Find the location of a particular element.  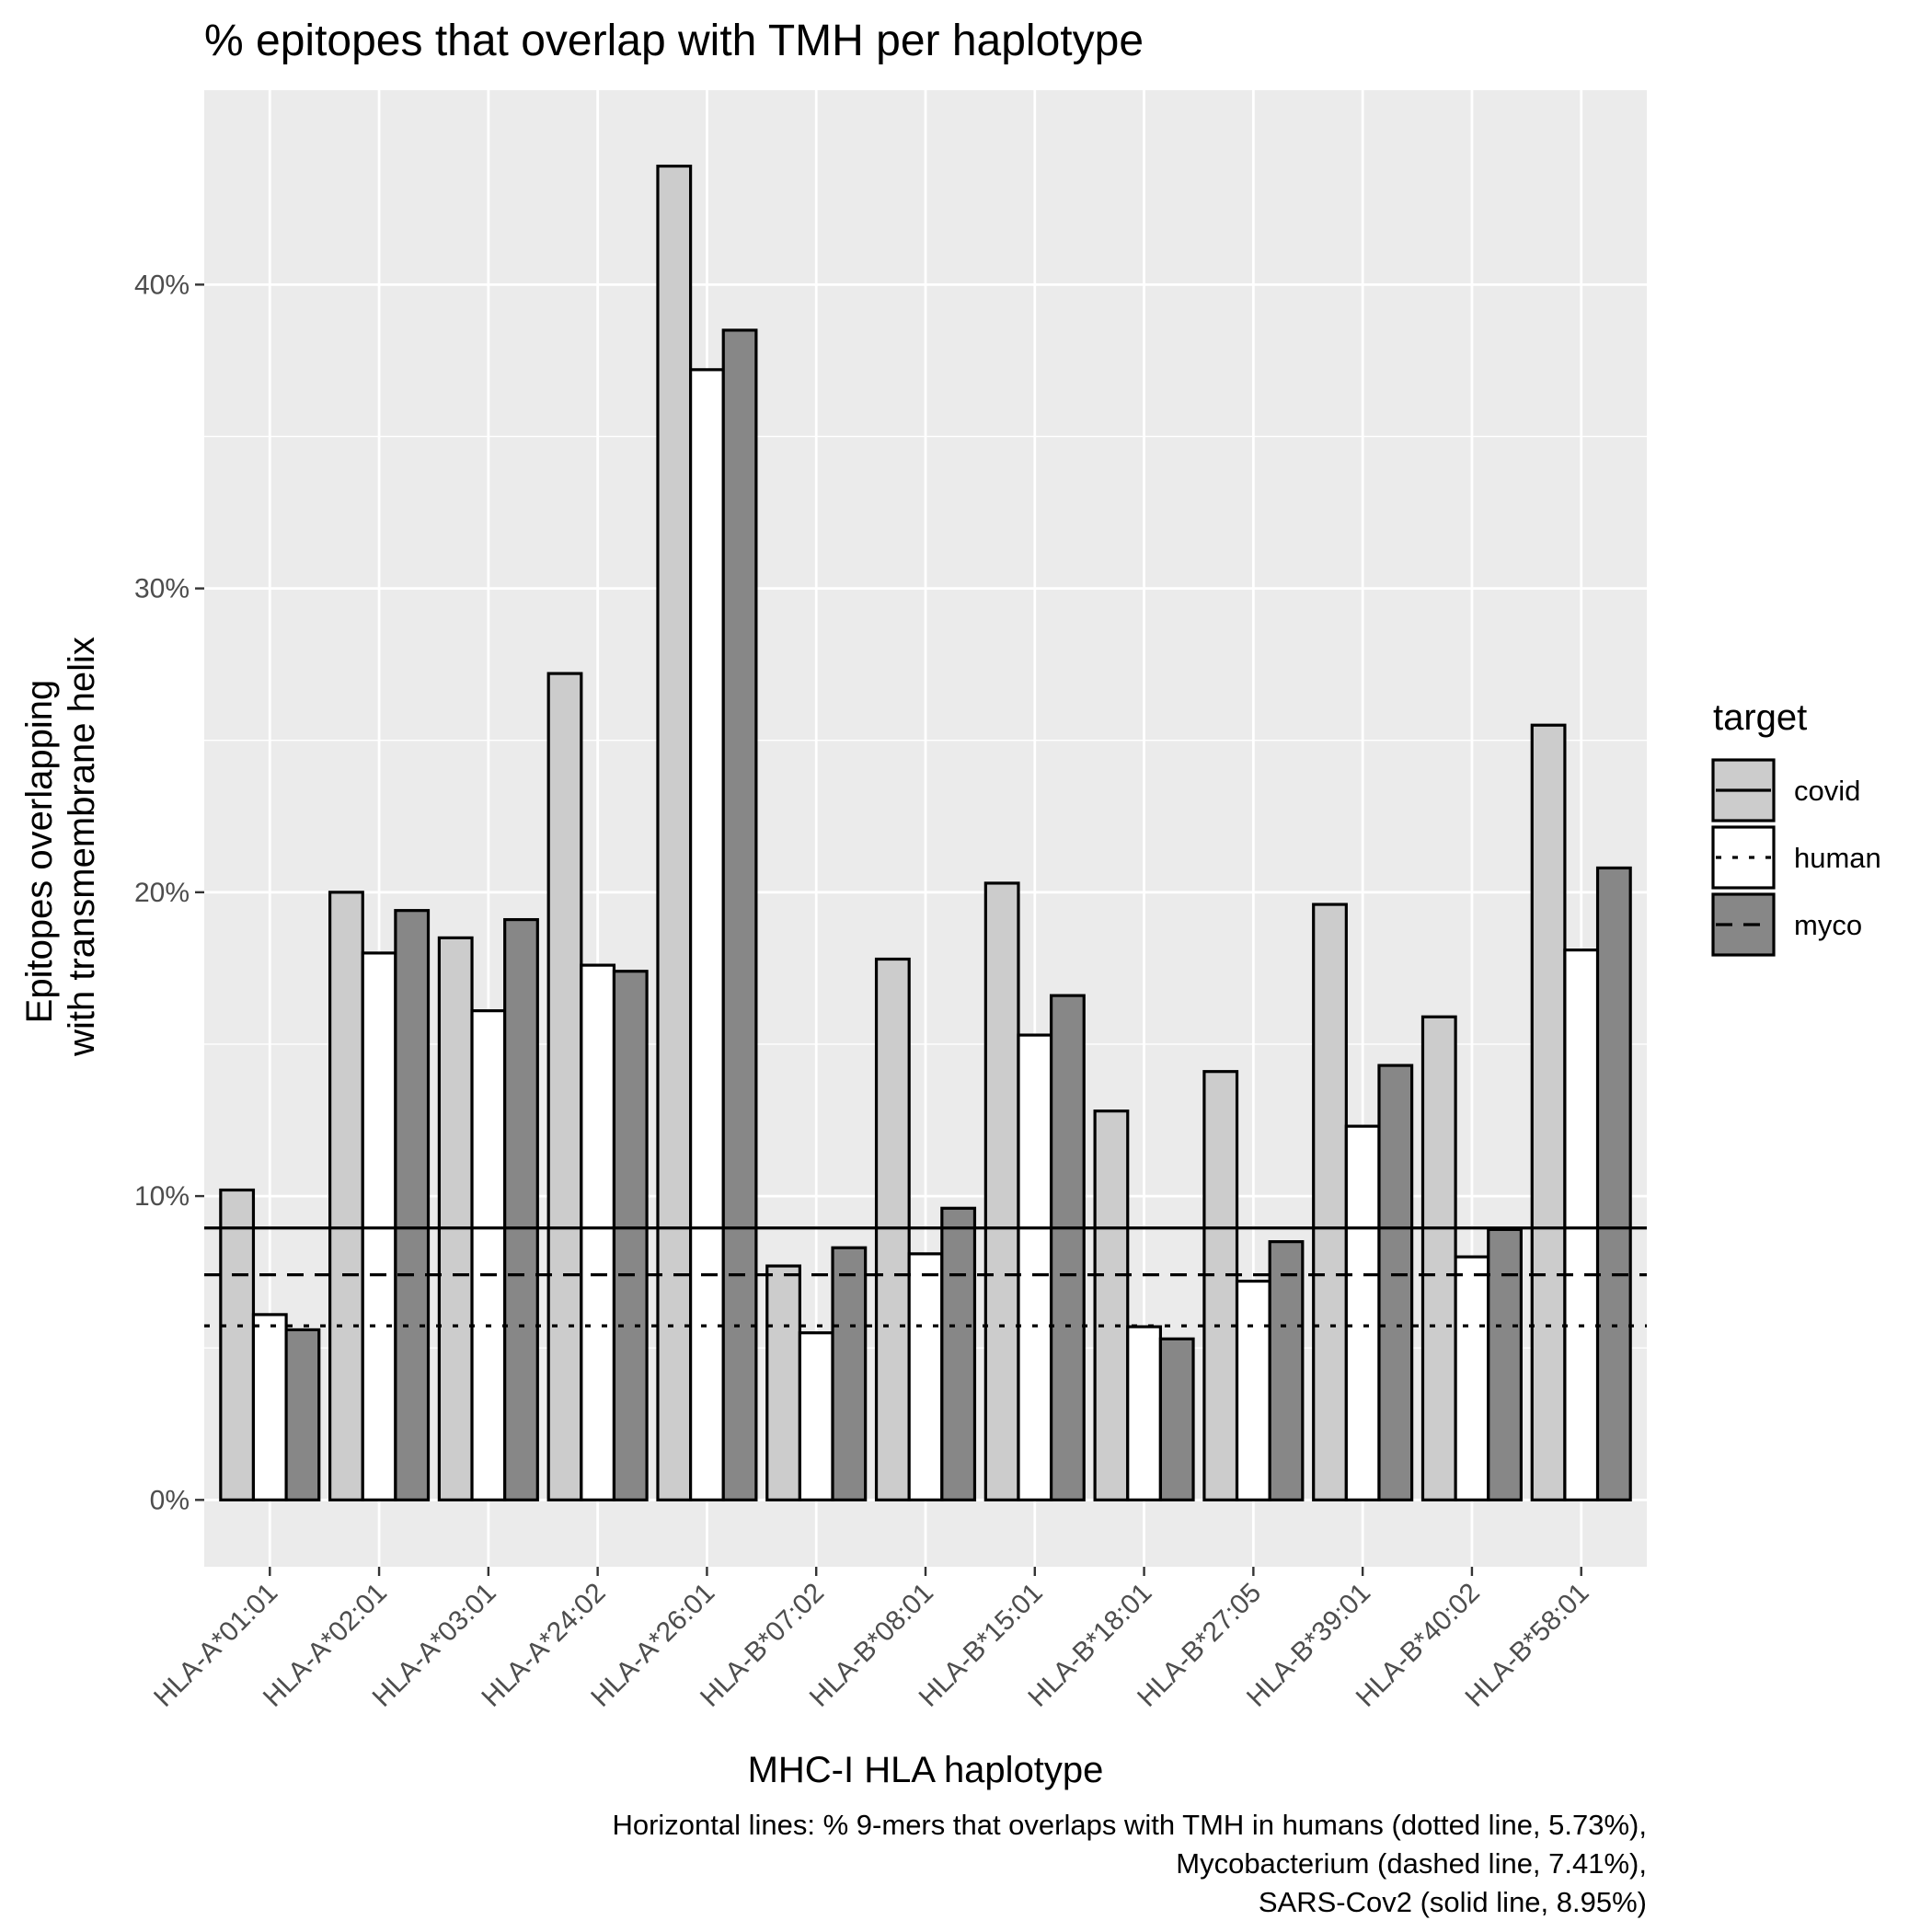

y-axis-title-line-1: Epitopes overlapping is located at coordinates (39, 852).